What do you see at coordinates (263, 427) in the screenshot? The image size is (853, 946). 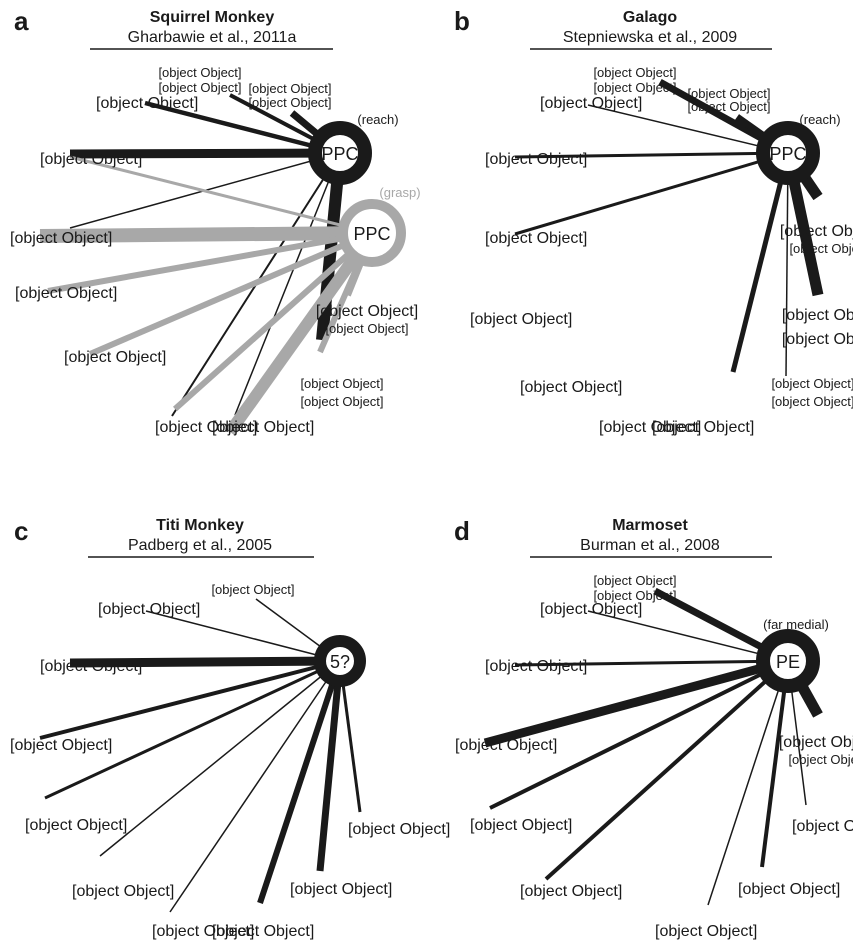 I see `label-s2-pv-pr: [object Object]` at bounding box center [263, 427].